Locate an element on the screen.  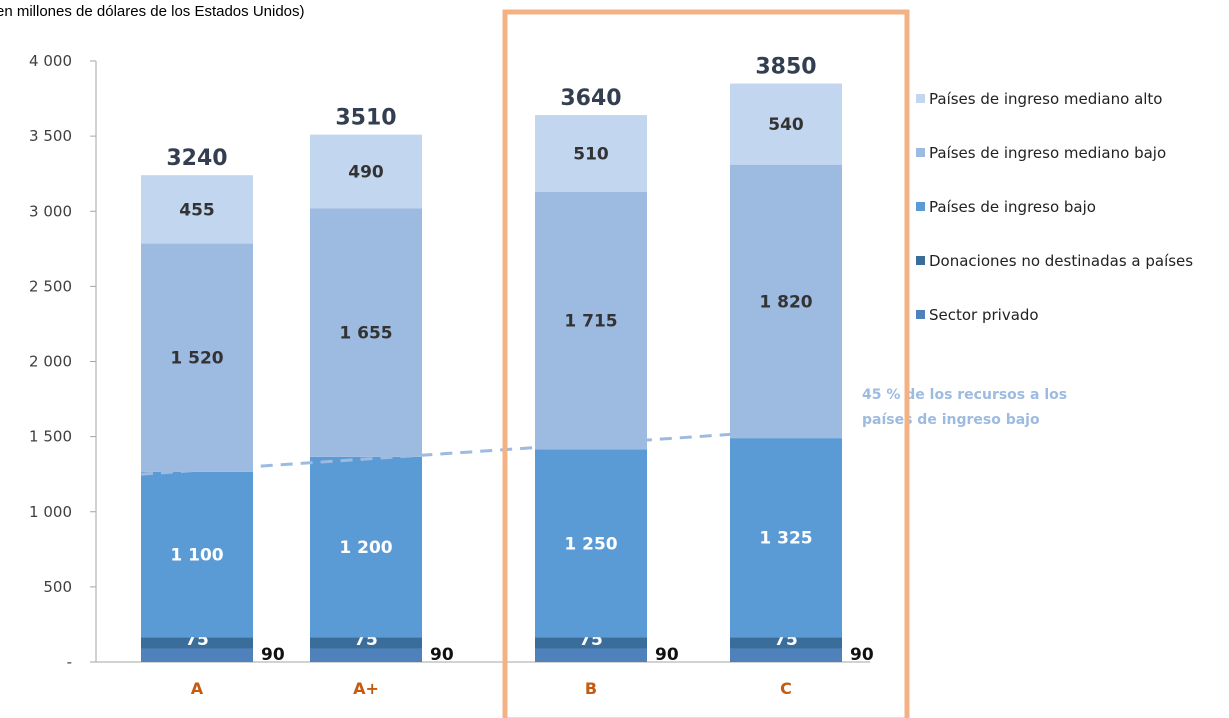
y-tick-label: 3 000 is located at coordinates (50, 211).